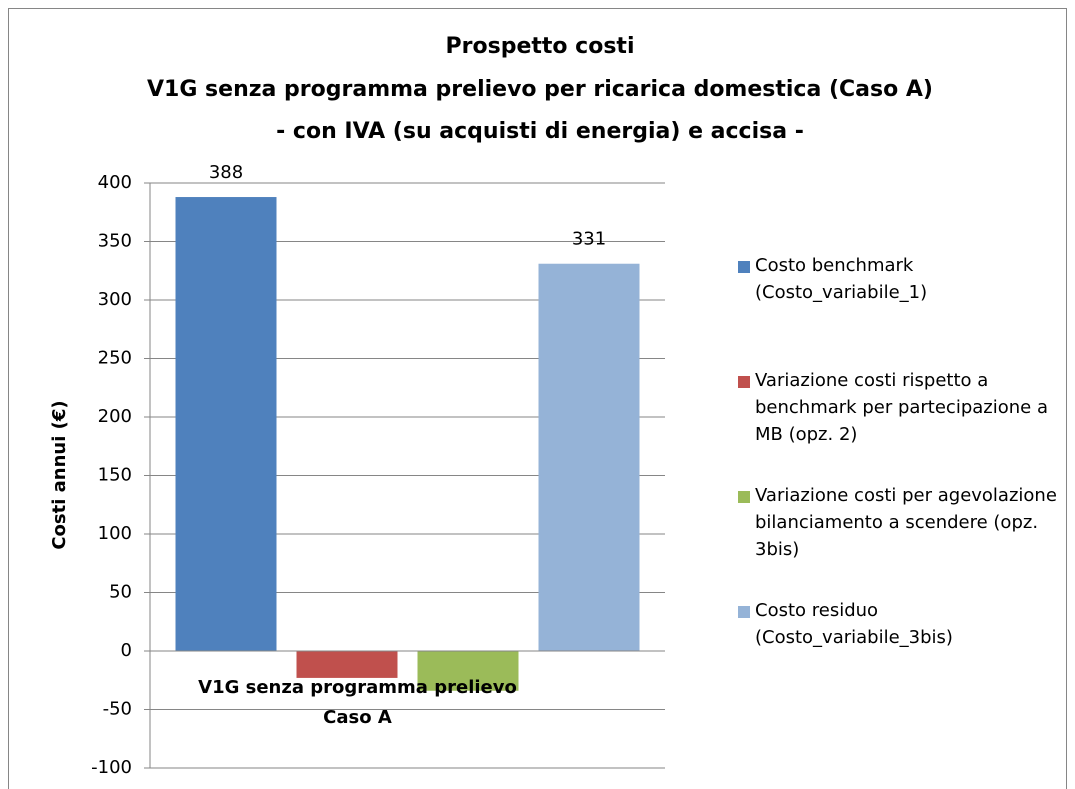  What do you see at coordinates (115, 299) in the screenshot?
I see `y-tick-label: 300` at bounding box center [115, 299].